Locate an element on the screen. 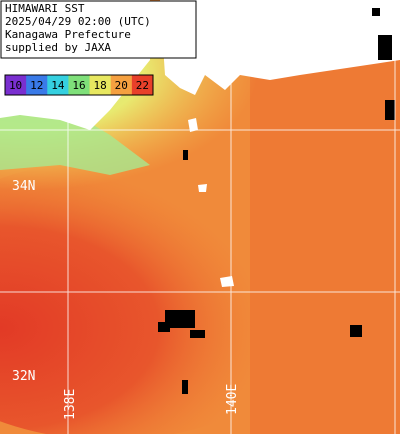 This screenshot has width=400, height=434. lon-label: 140E is located at coordinates (232, 399).